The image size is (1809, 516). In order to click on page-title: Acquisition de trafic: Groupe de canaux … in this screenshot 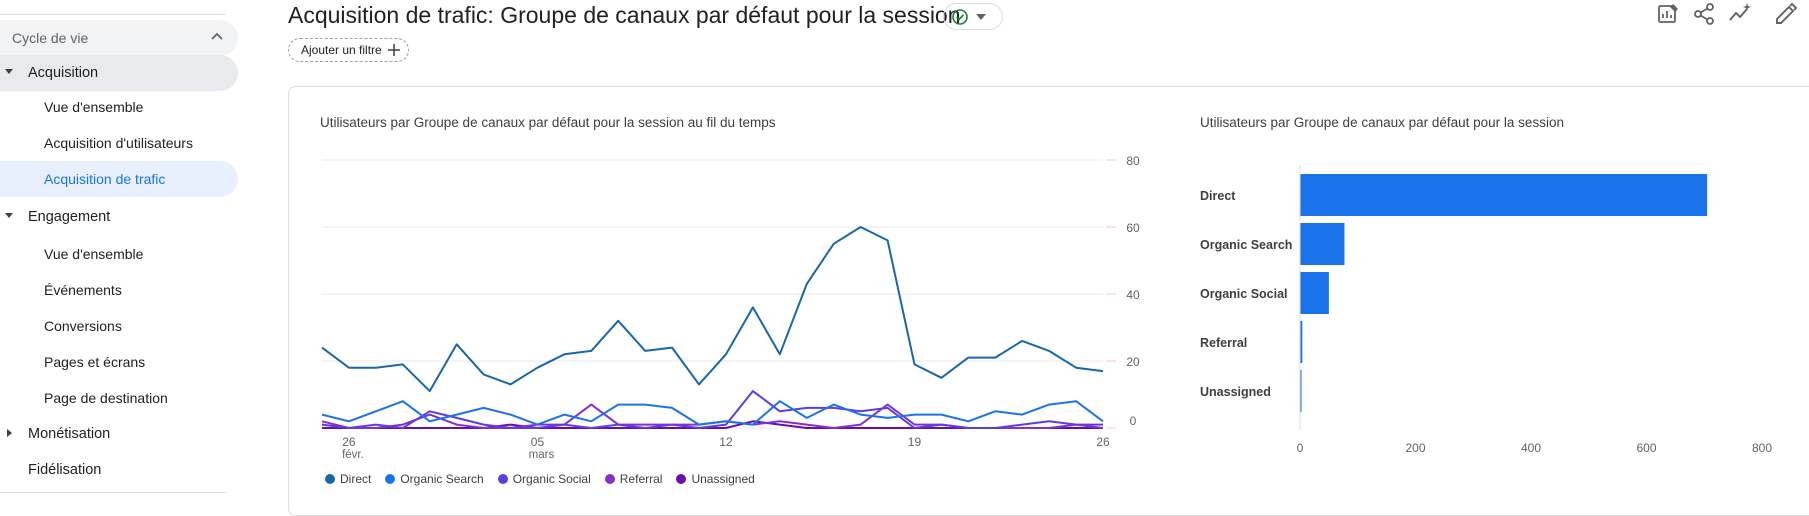, I will do `click(624, 15)`.